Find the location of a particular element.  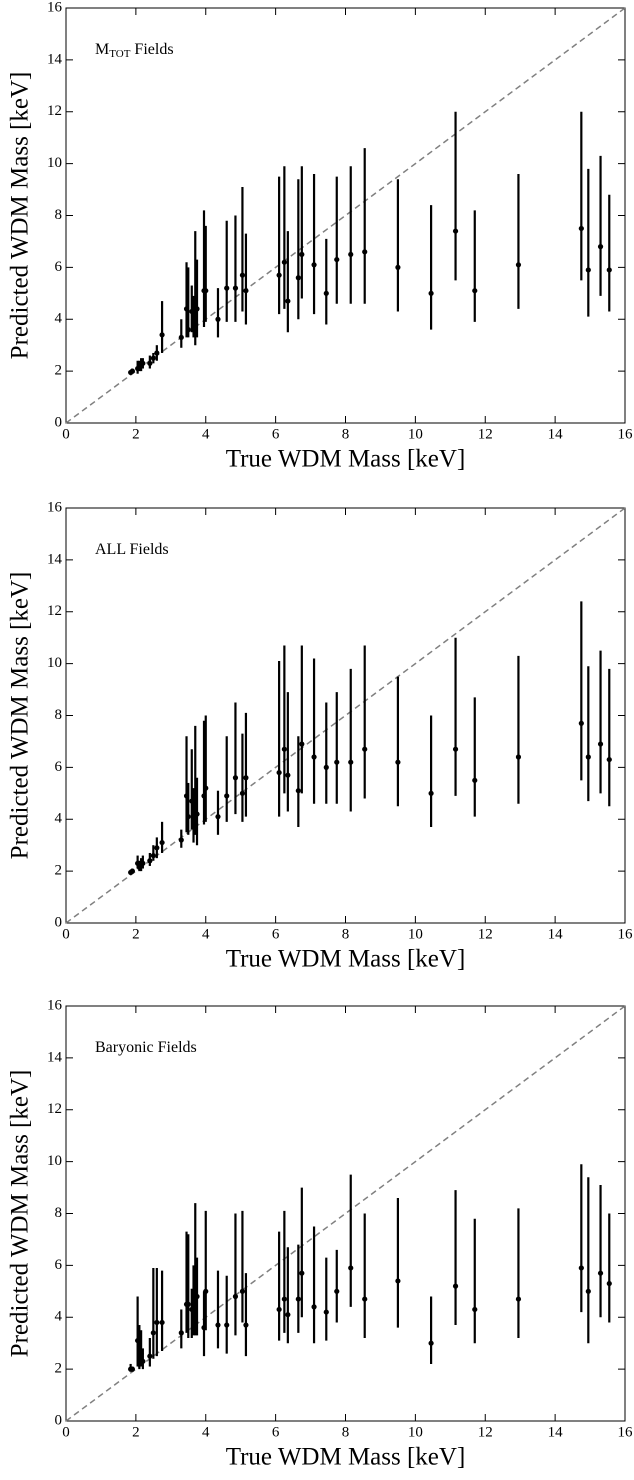

annotation-part: TOT is located at coordinates (119, 54).